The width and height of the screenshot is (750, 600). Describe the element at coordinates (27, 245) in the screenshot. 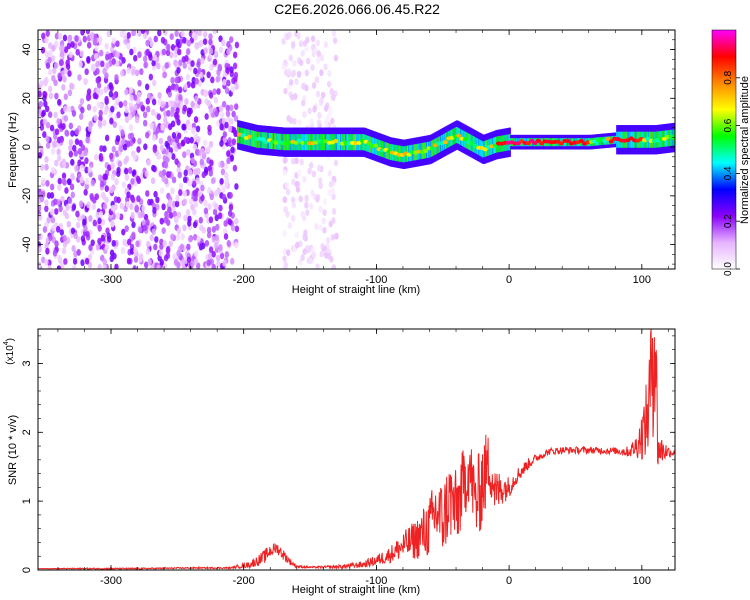

I see `y-tick-label: -40` at that location.